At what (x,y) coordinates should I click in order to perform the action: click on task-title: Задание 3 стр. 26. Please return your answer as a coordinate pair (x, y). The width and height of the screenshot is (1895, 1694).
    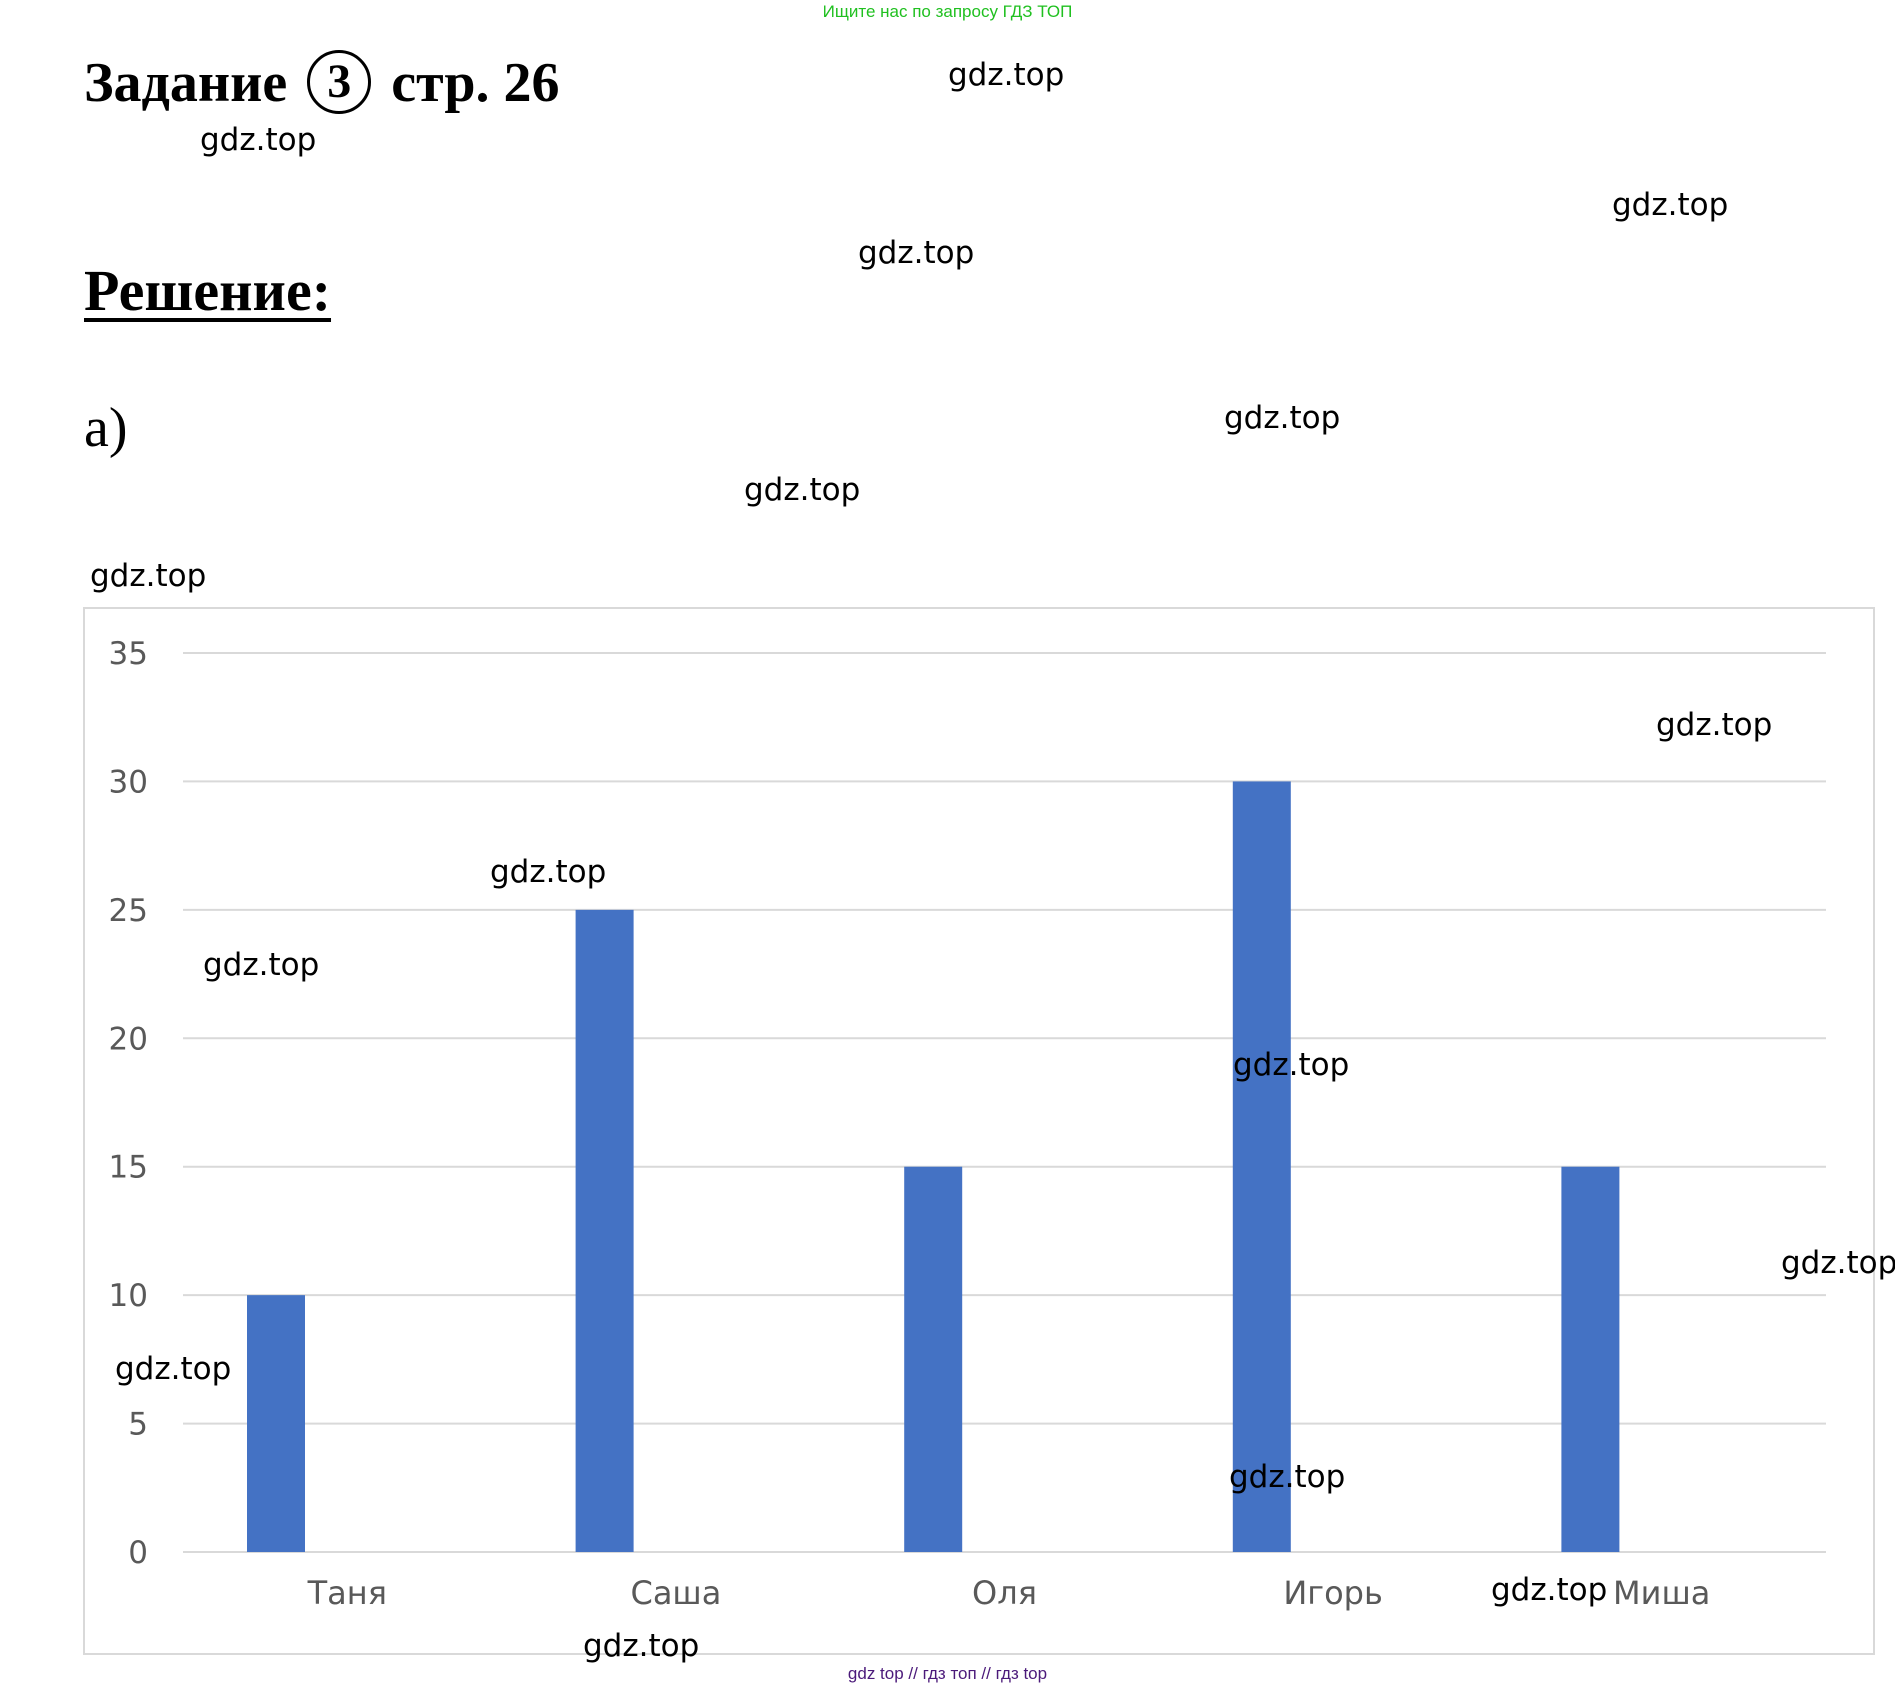
    Looking at the image, I should click on (322, 85).